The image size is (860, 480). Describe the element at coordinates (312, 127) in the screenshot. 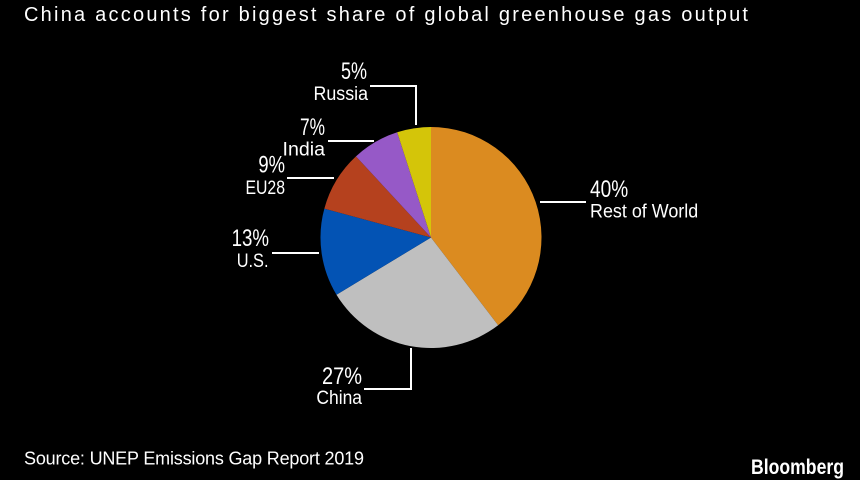

I see `svg-text: 7%` at that location.